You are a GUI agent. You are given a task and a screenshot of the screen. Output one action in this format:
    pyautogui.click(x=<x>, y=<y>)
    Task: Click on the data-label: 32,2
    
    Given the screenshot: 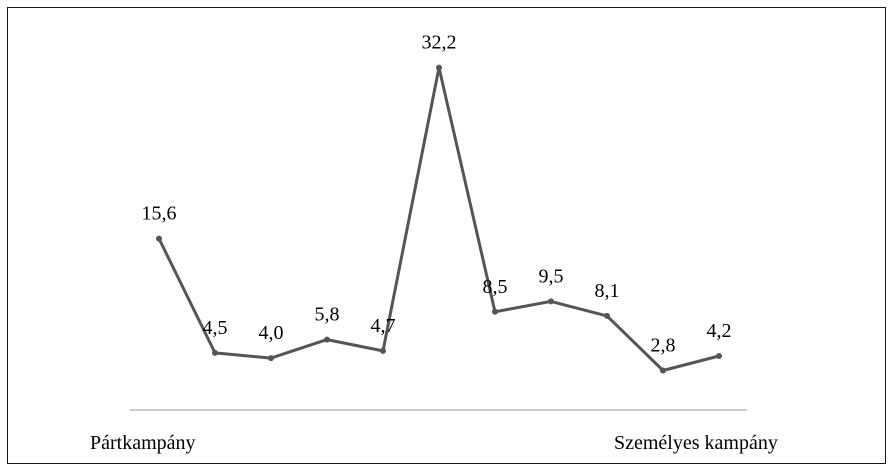 What is the action you would take?
    pyautogui.click(x=439, y=43)
    